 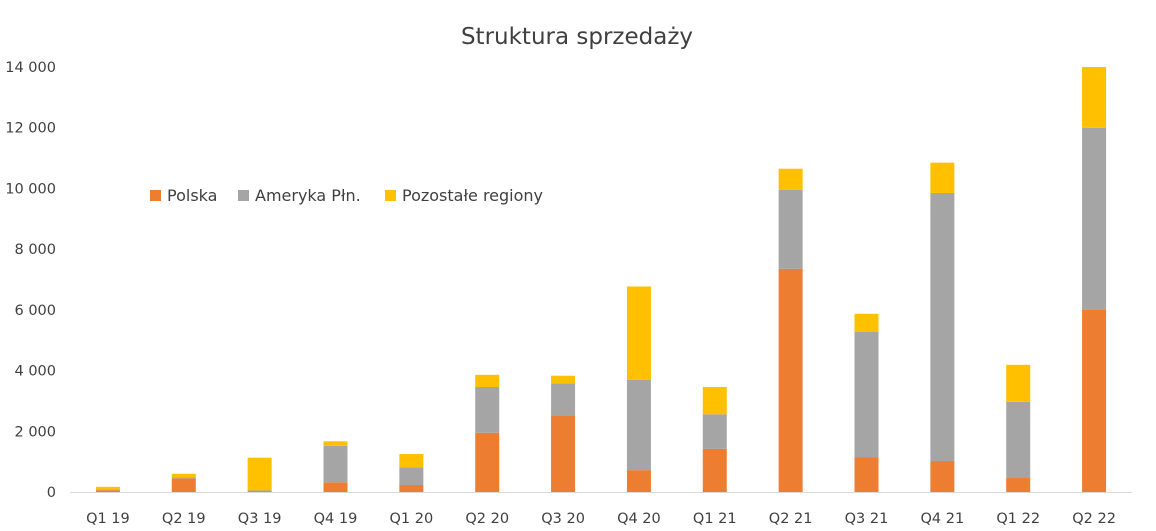 I want to click on legend-label: Ameryka Płn., so click(x=308, y=195).